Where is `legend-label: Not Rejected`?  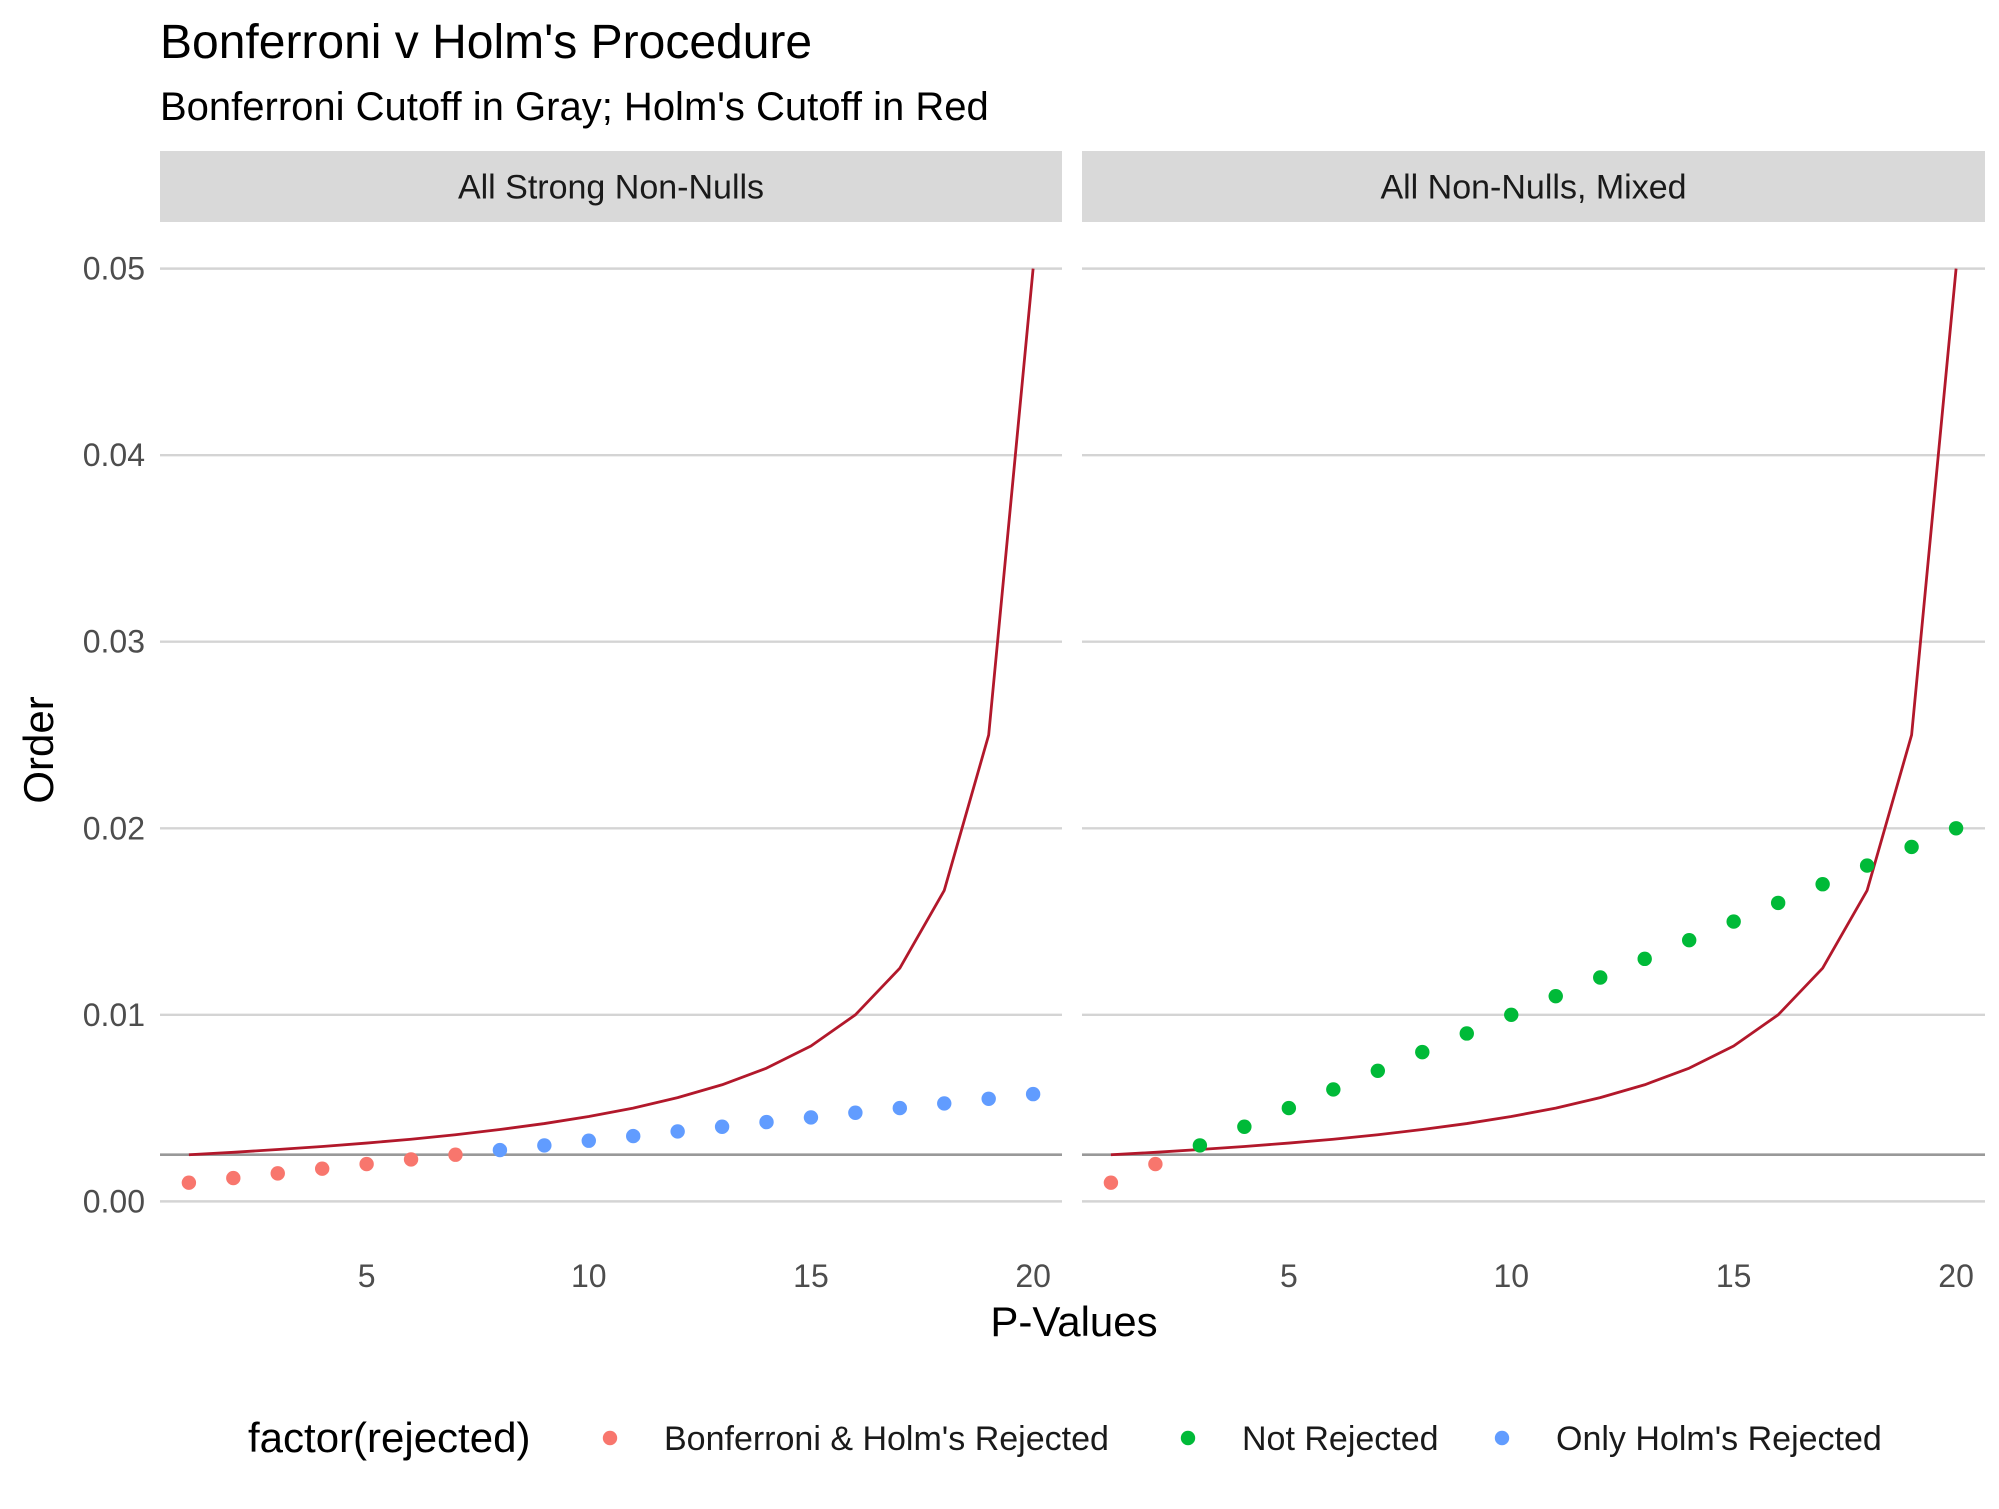 legend-label: Not Rejected is located at coordinates (1340, 1439).